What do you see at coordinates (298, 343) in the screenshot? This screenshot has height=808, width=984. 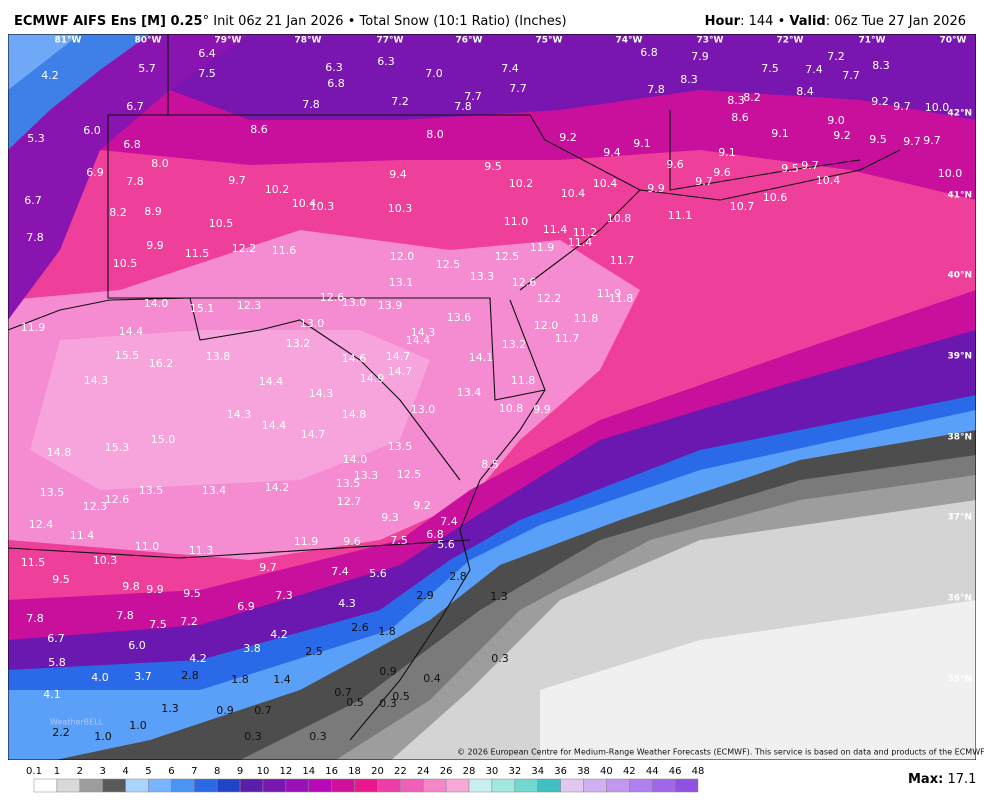 I see `snow-amount: 13.2` at bounding box center [298, 343].